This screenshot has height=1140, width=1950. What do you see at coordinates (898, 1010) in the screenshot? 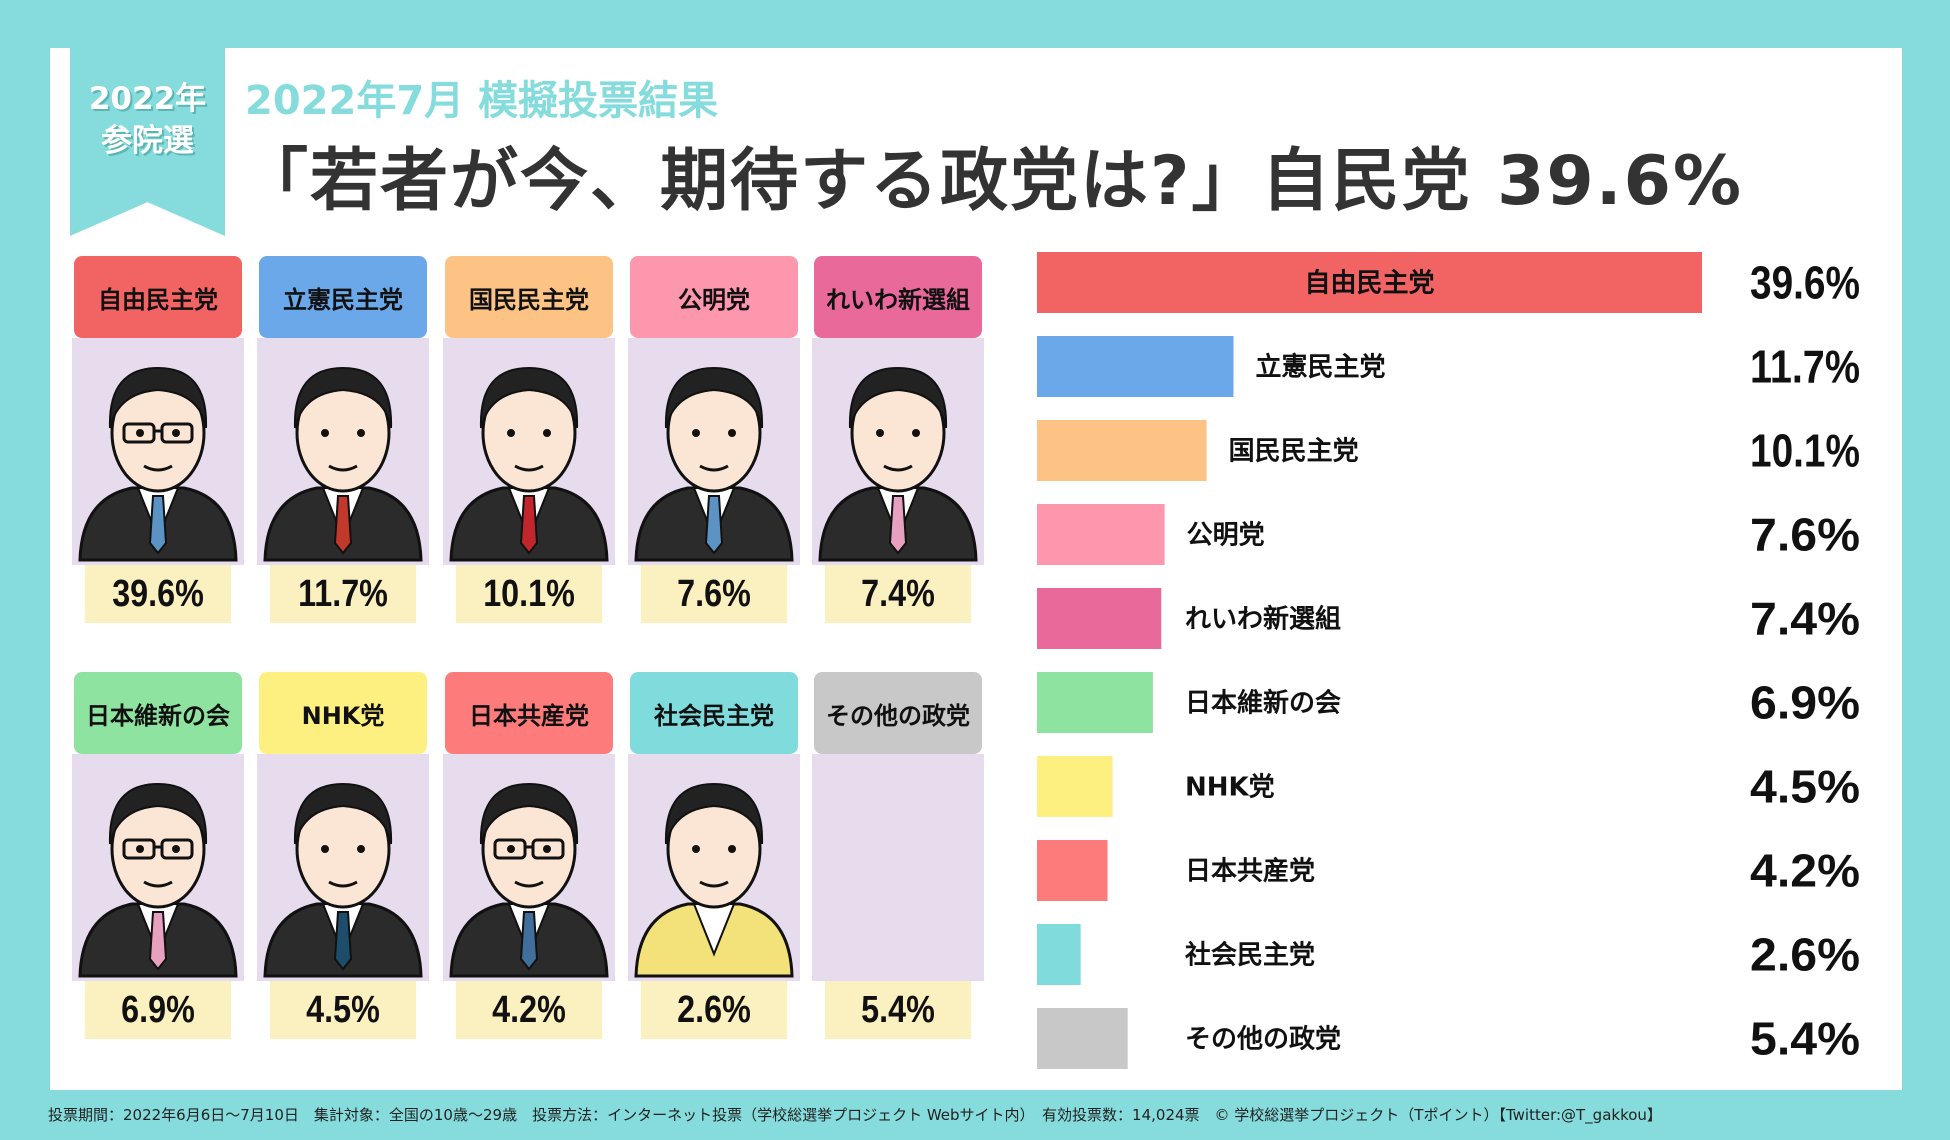
I see `party-percent: 5.4%` at bounding box center [898, 1010].